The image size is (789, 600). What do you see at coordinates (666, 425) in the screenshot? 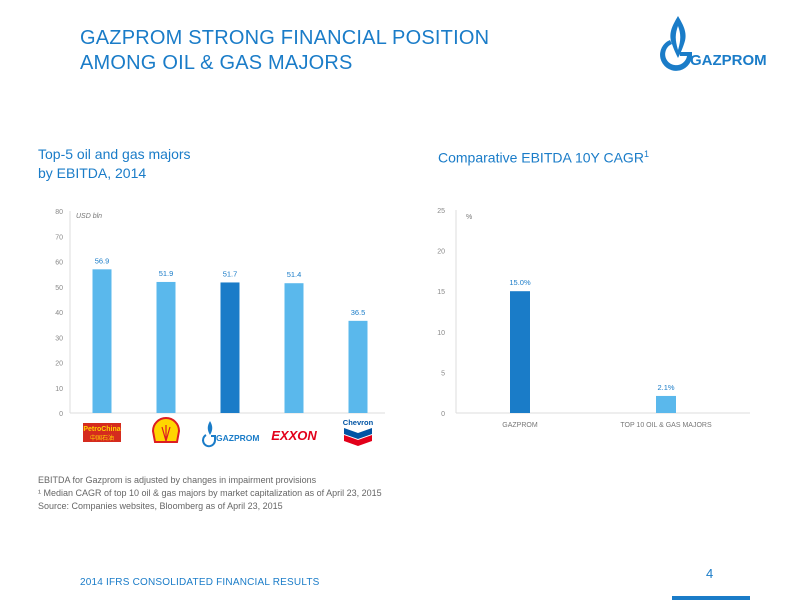
I see `x-category-label: TOP 10 OIL & GAS MAJORS` at bounding box center [666, 425].